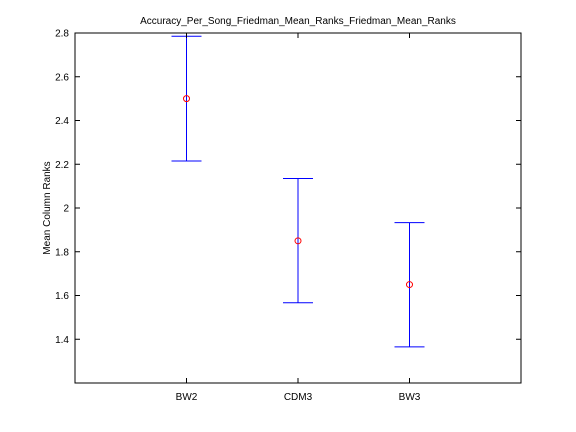 This screenshot has height=432, width=576. I want to click on y-tick-label: 2.8, so click(62, 34).